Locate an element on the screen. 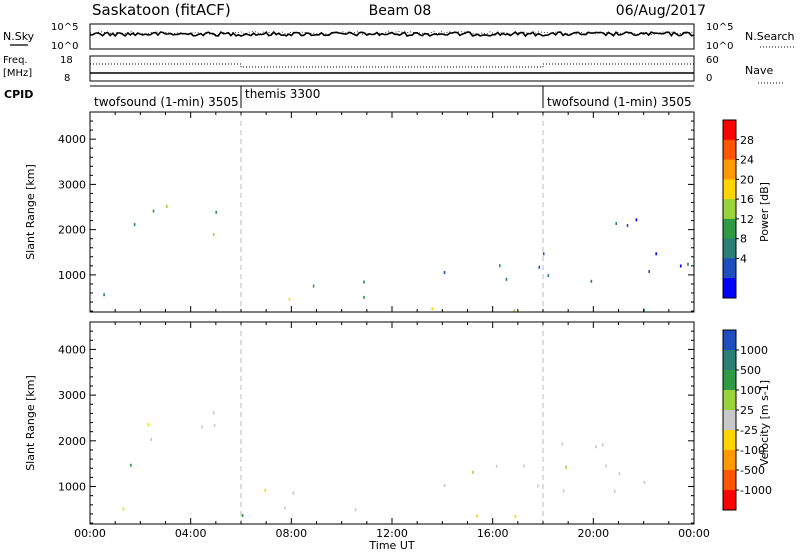 Image resolution: width=800 pixels, height=554 pixels. colorbar-tick-label: 12 is located at coordinates (747, 219).